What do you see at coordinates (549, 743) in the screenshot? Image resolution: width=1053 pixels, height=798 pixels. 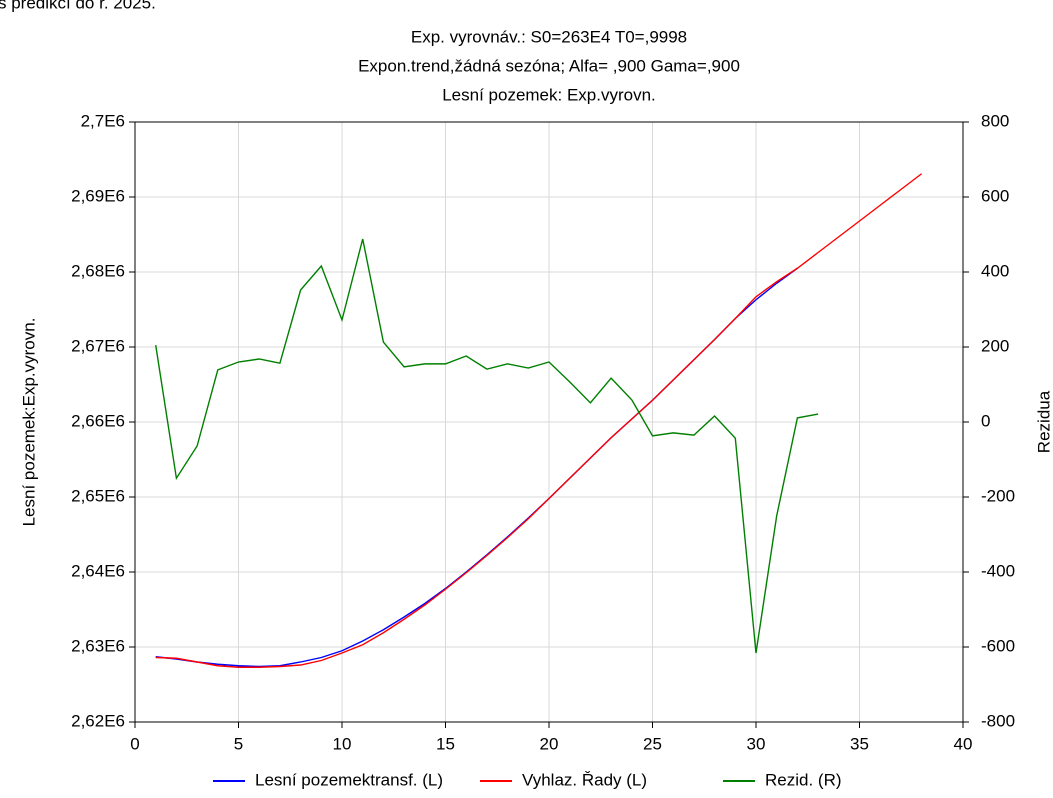 I see `x-tick-label: 20` at bounding box center [549, 743].